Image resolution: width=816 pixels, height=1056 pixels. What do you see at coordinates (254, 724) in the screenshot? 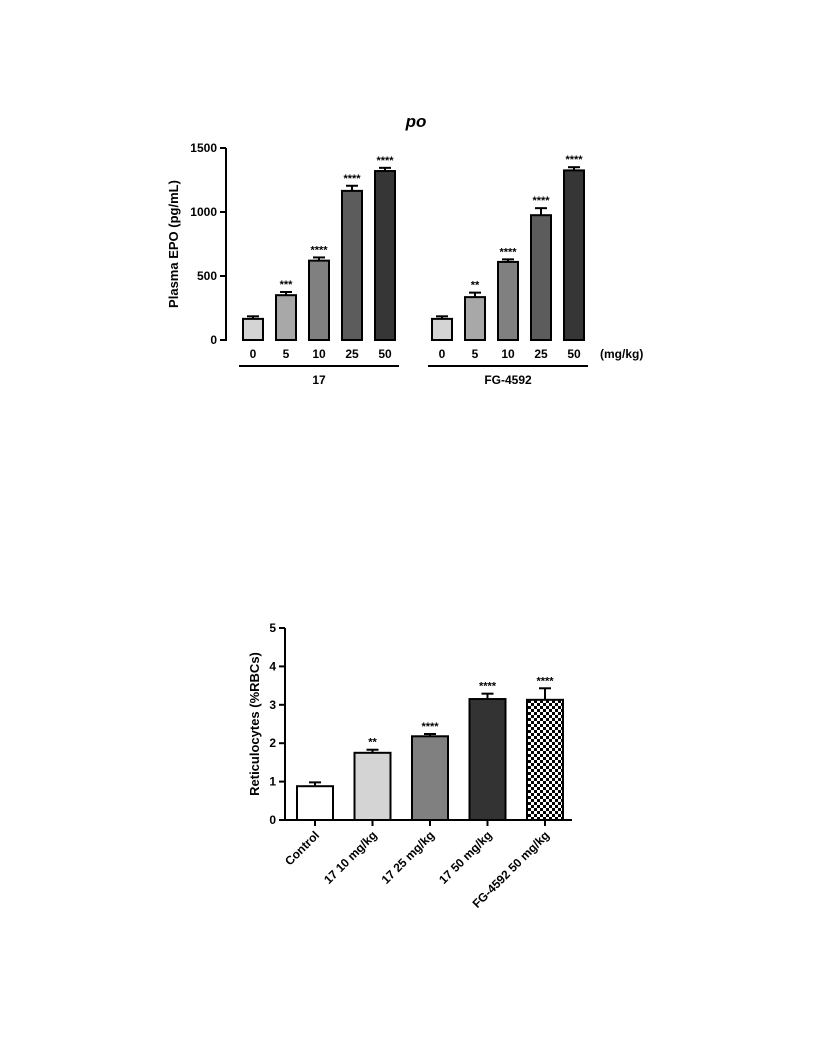
I see `y-axis-label: Reticulocytes (%RBCs)` at bounding box center [254, 724].